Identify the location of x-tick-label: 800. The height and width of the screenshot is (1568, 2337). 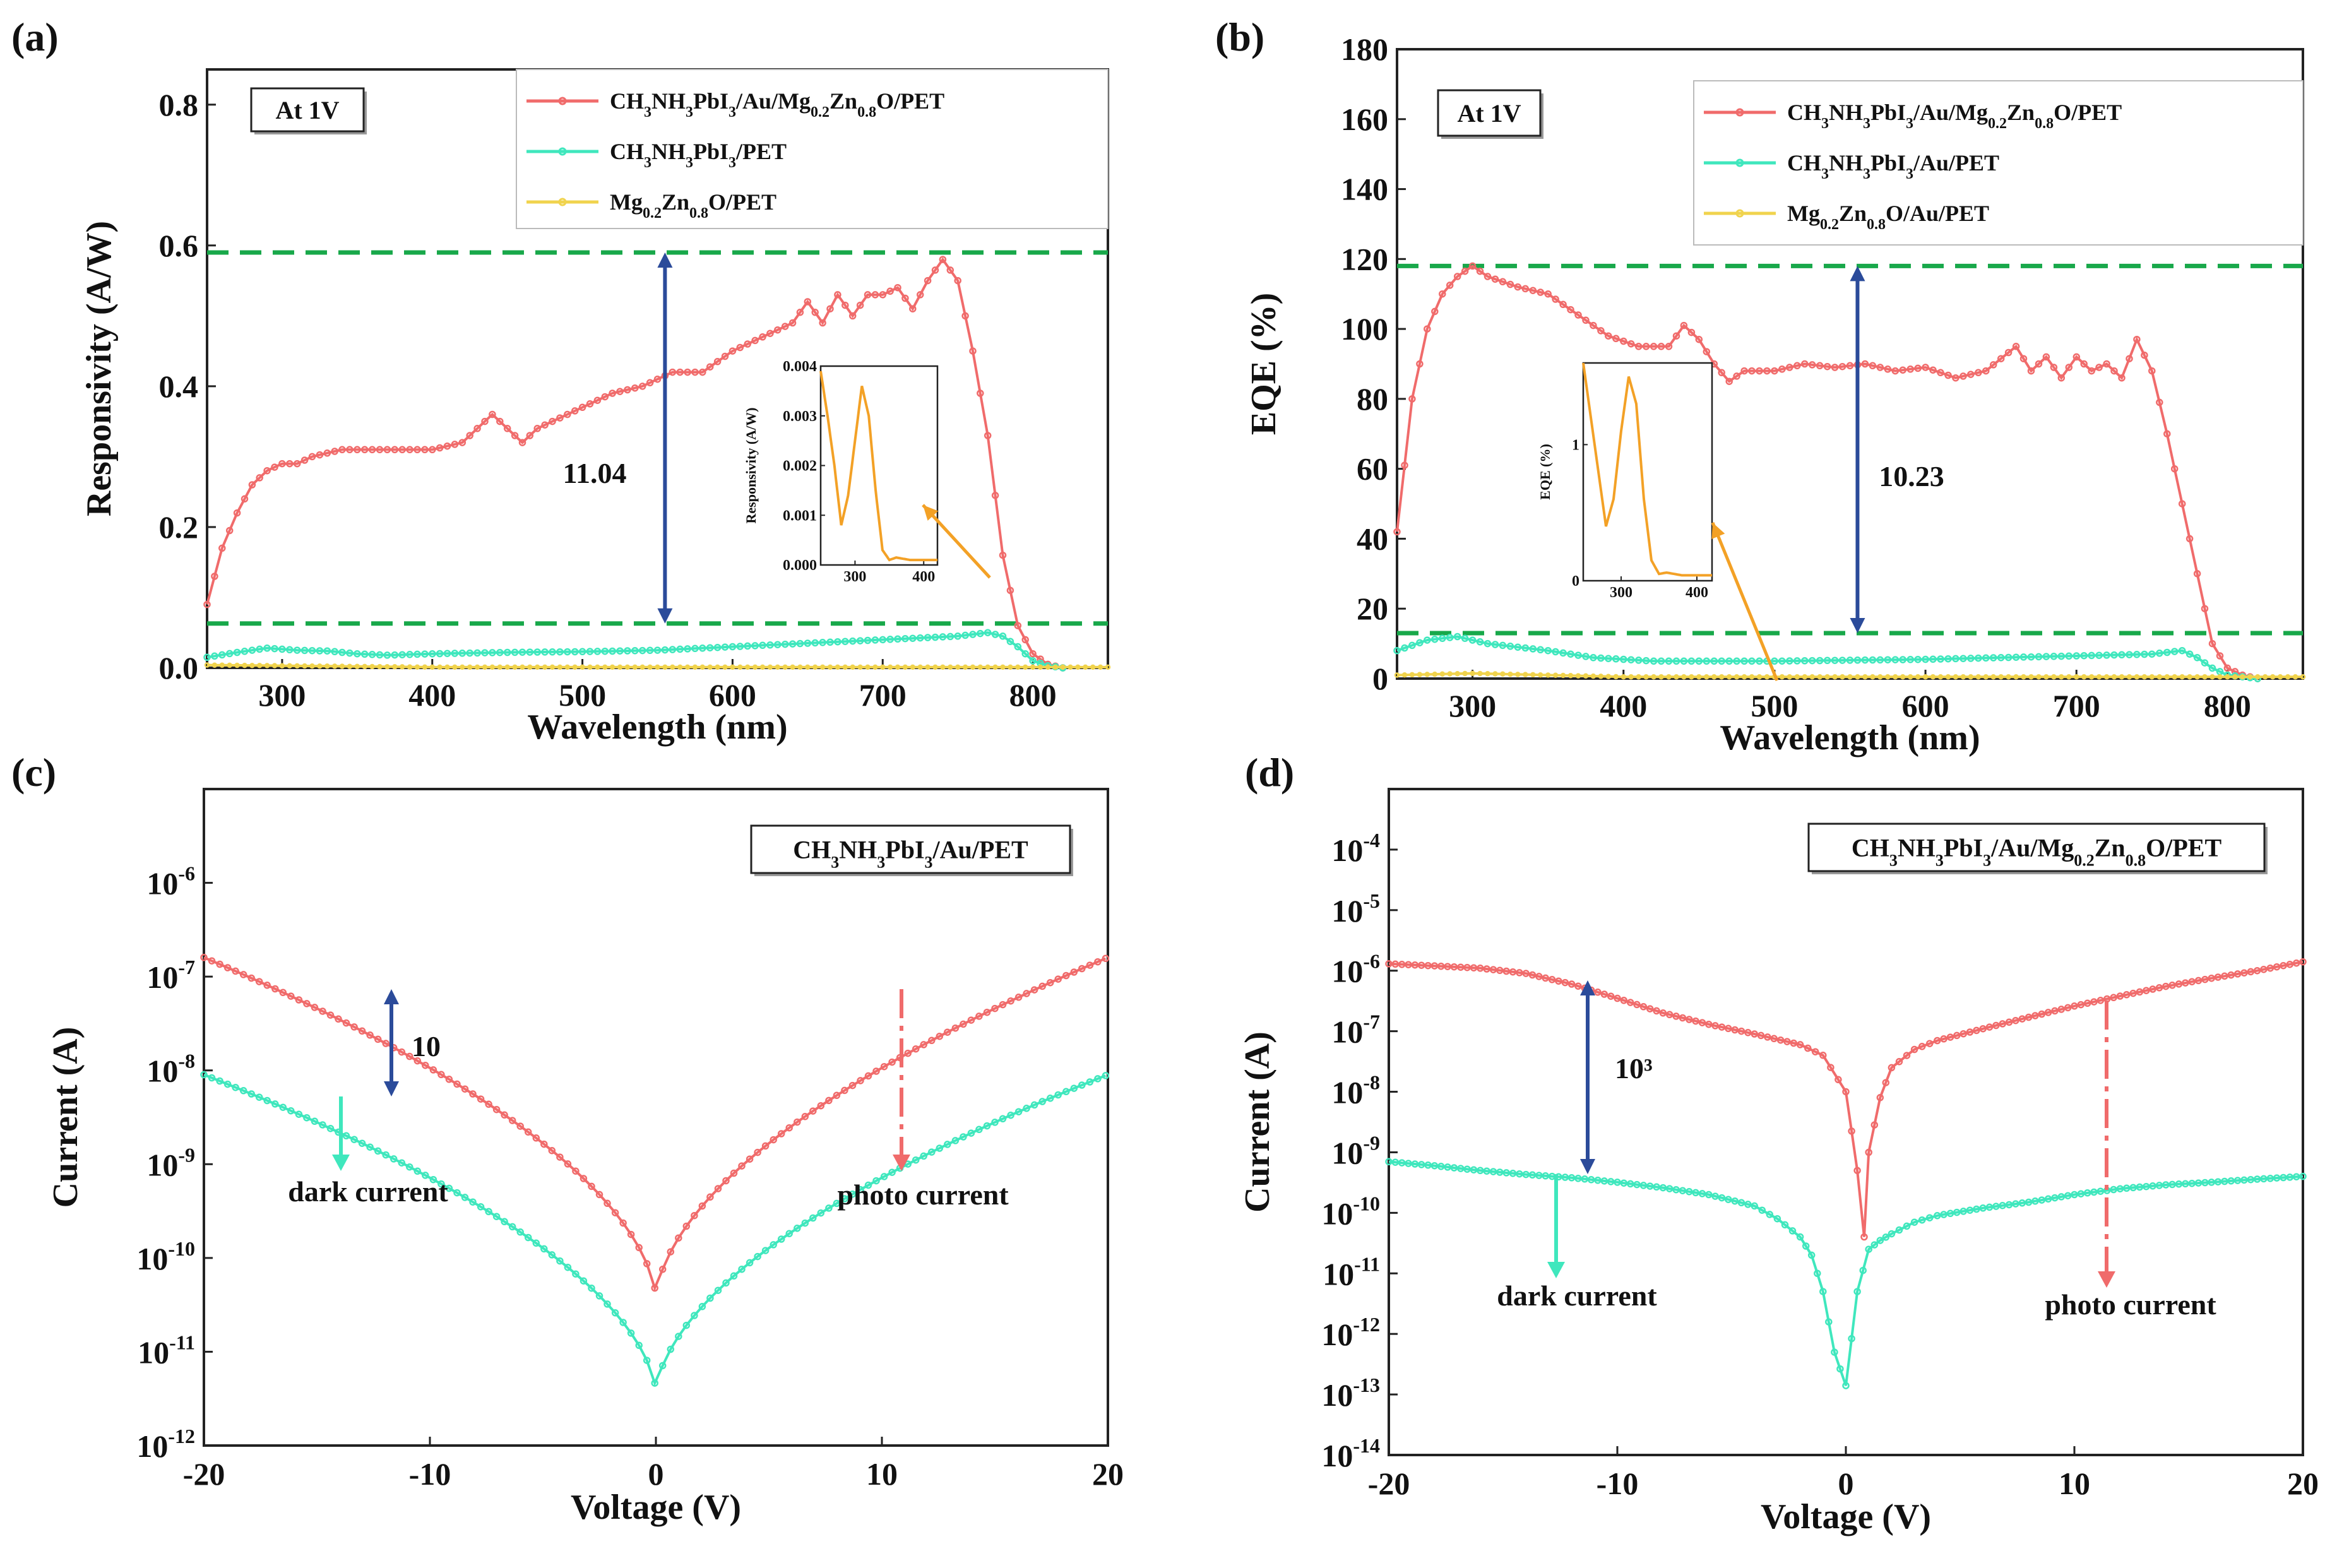
(1033, 695).